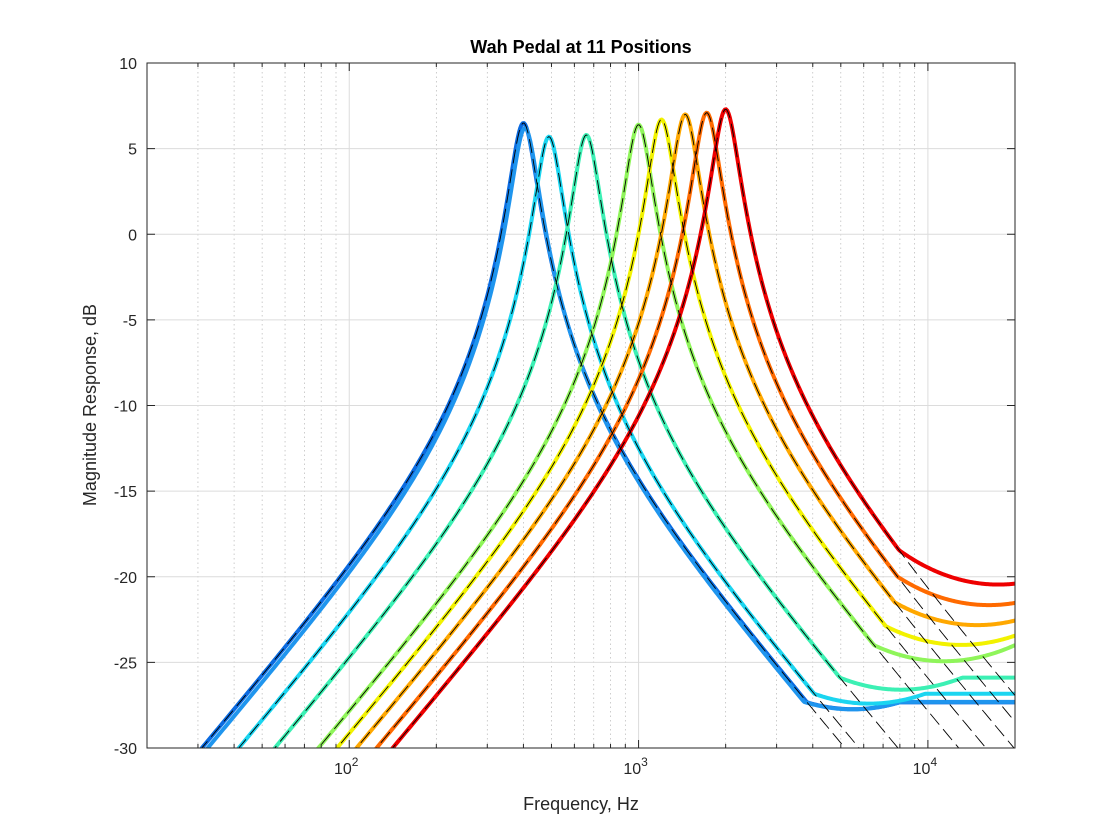 The height and width of the screenshot is (840, 1120). What do you see at coordinates (635, 766) in the screenshot?
I see `x-tick-label: 10³` at bounding box center [635, 766].